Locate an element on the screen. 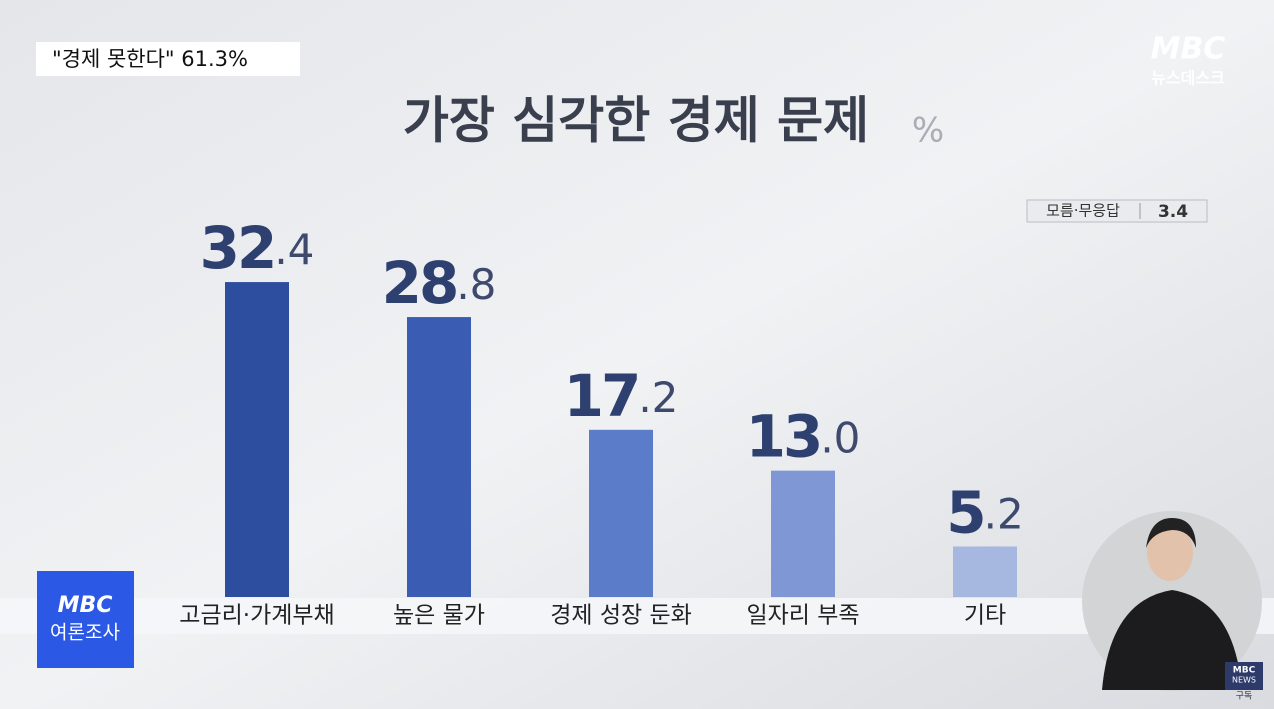 Image resolution: width=1274 pixels, height=709 pixels. value-label: 13.0 is located at coordinates (803, 437).